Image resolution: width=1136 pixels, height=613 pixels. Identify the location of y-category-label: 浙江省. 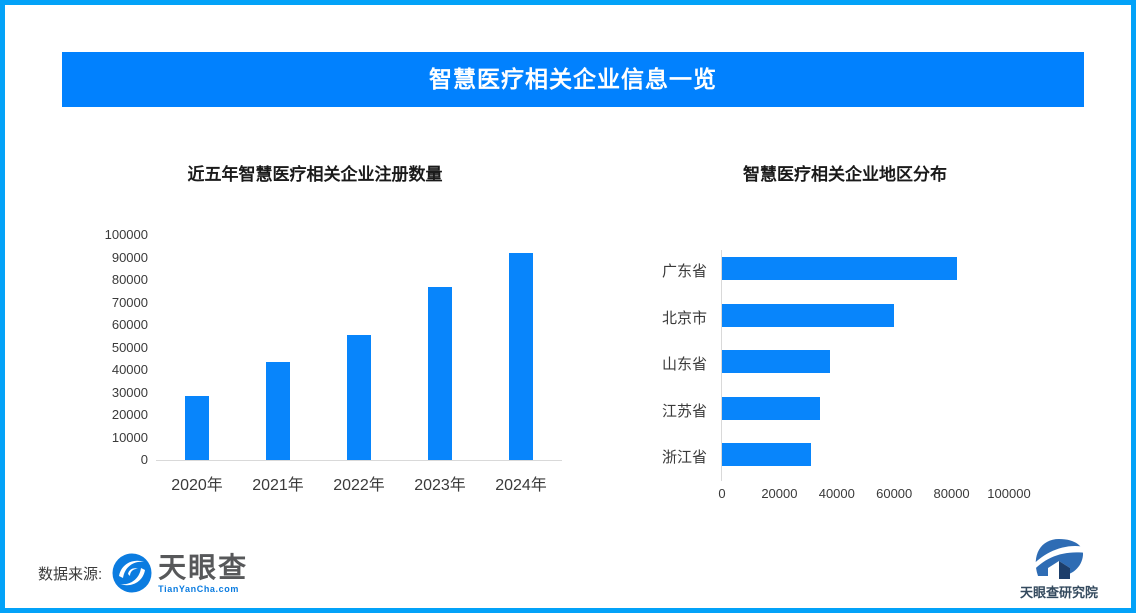
(684, 457).